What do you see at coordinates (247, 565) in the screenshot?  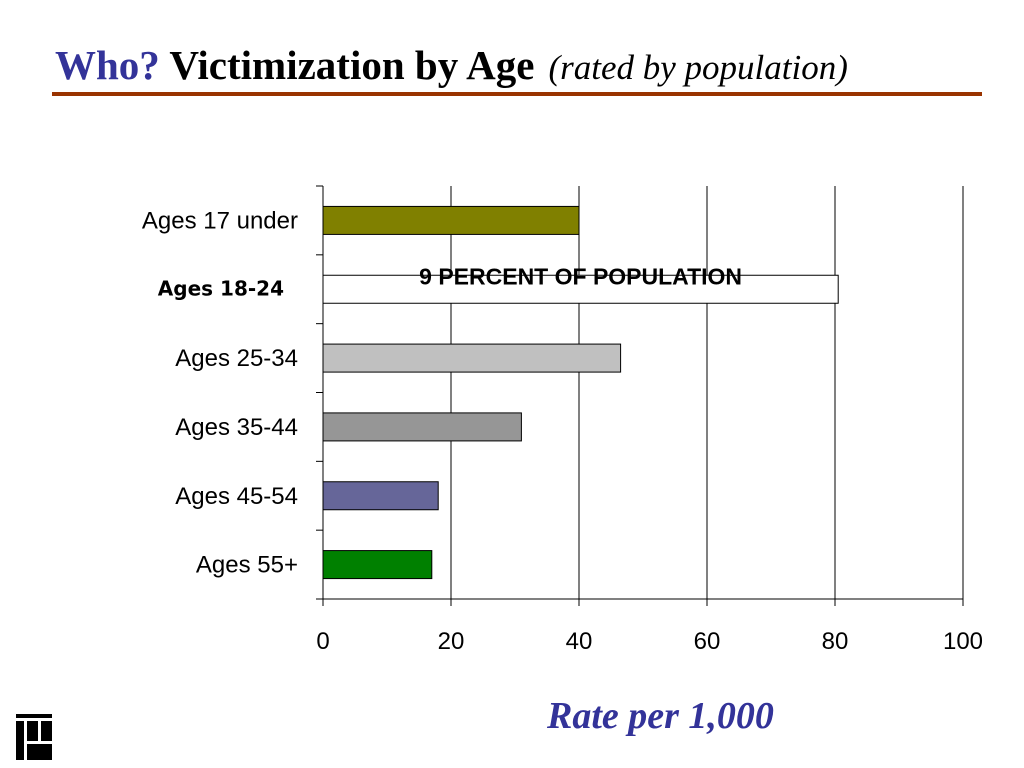 I see `y-tick-label: Ages 55+` at bounding box center [247, 565].